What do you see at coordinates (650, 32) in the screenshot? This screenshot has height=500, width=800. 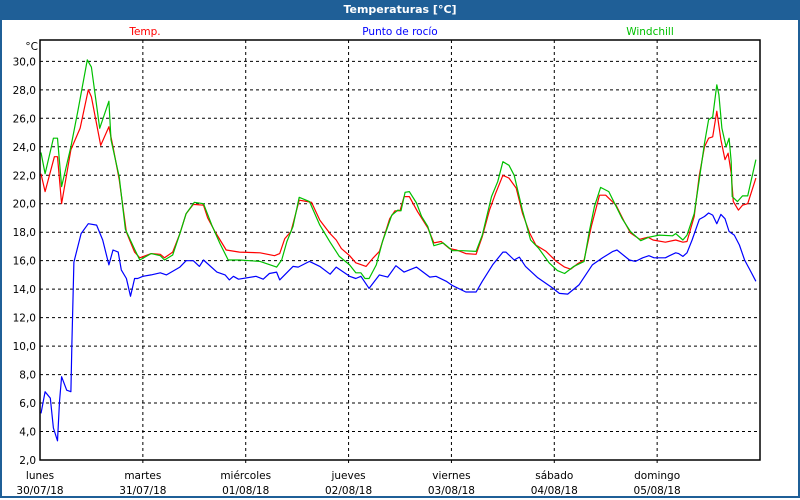 I see `legend-windchill: Windchill` at bounding box center [650, 32].